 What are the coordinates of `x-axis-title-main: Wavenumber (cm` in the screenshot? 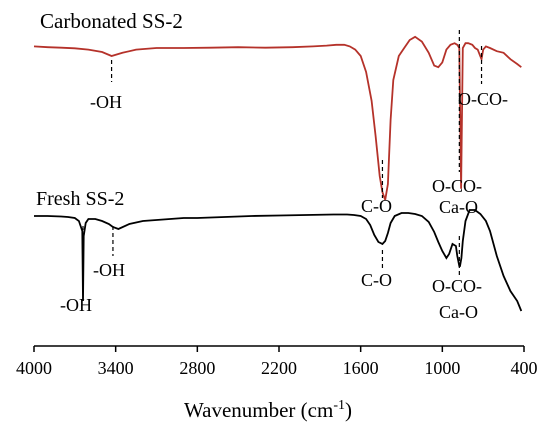 It's located at (258, 410).